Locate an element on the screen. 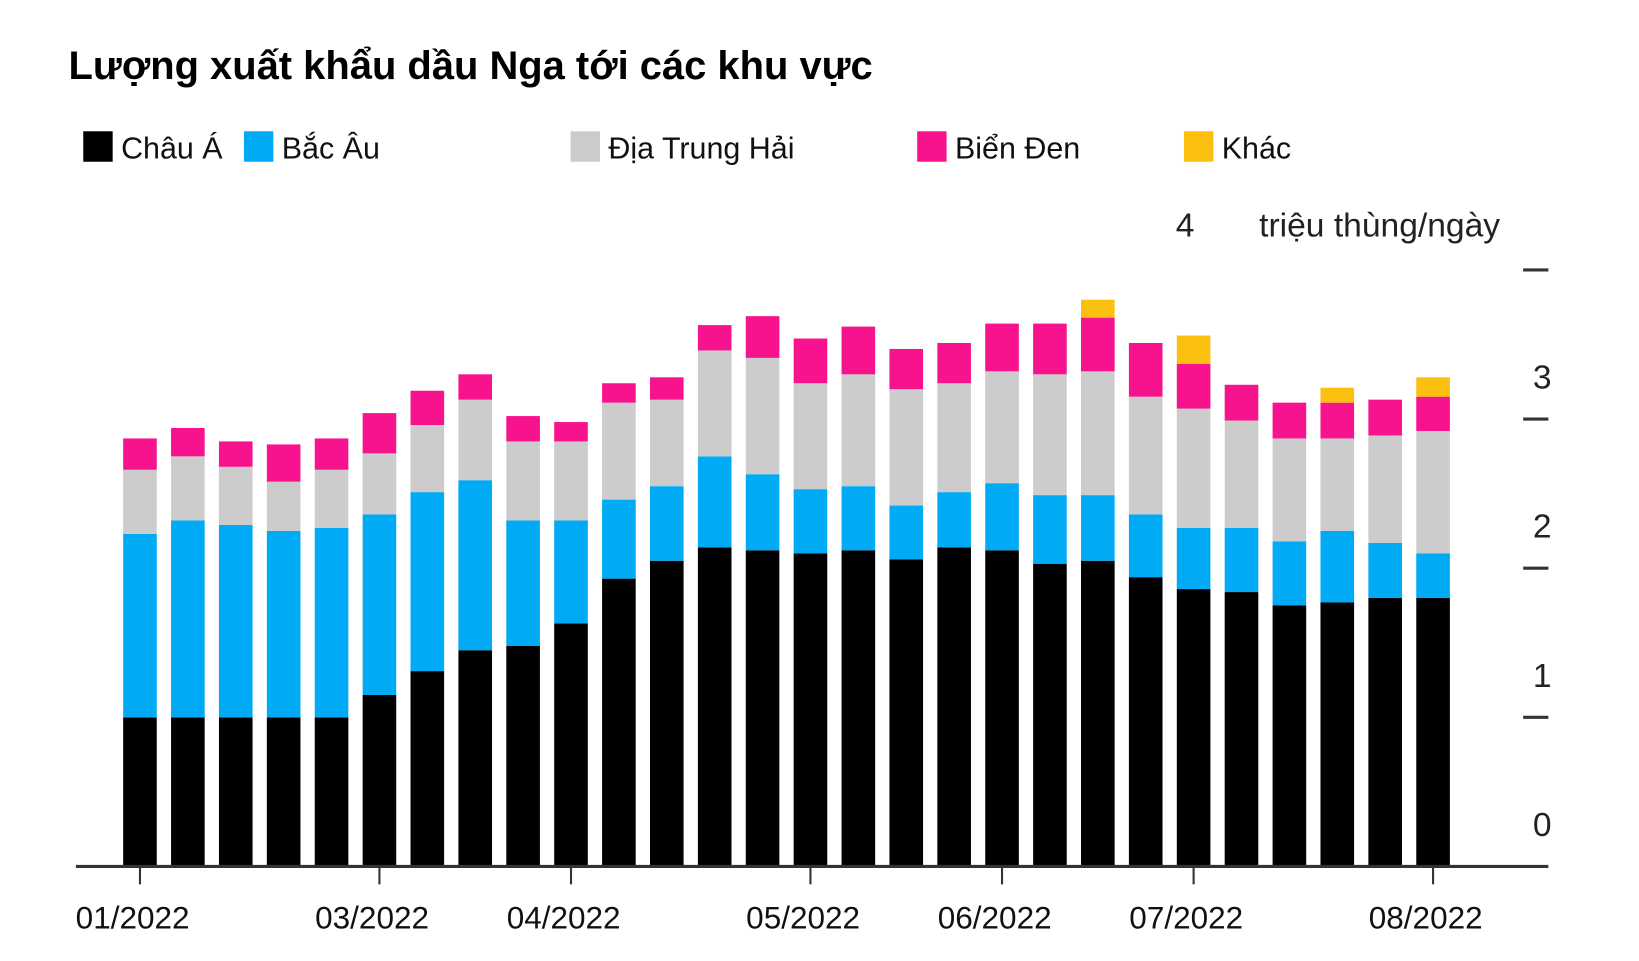  chart-title: Lượng xuất khẩu dầu Nga tới các khu vực is located at coordinates (471, 66).